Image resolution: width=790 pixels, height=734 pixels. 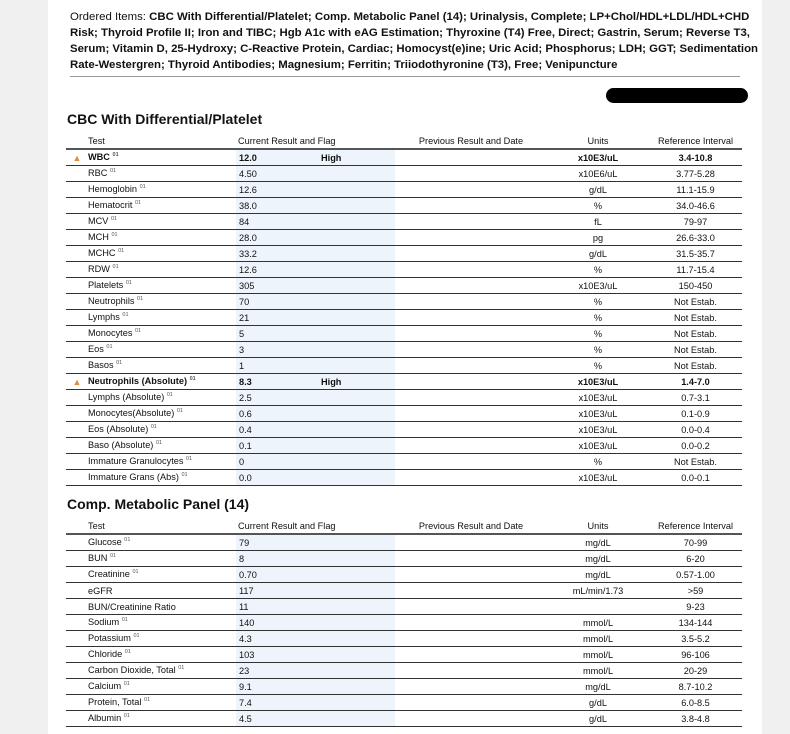 I want to click on result-value: 7.4, so click(x=278, y=702).